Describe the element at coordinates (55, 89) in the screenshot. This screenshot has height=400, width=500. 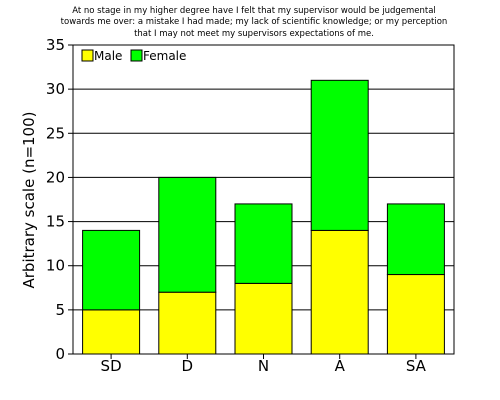
I see `y-tick-label: 30` at that location.